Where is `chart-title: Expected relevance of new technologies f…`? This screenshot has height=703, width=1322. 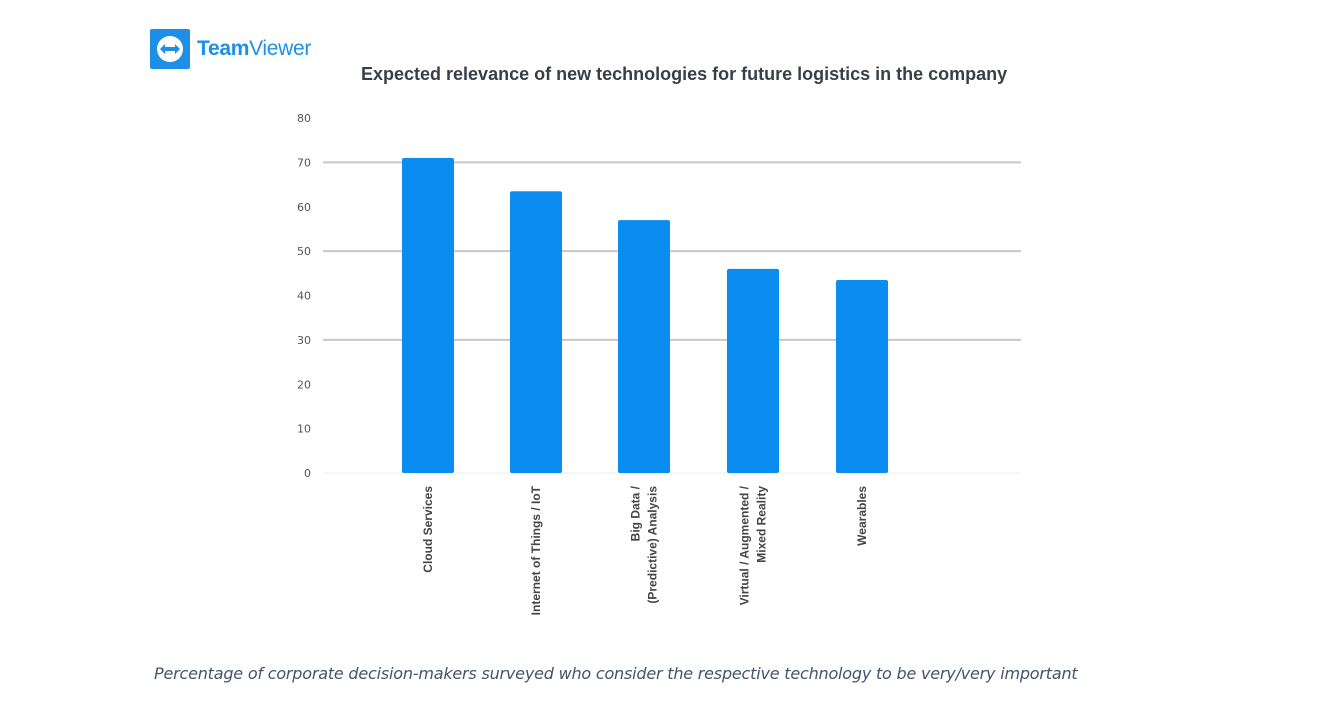 chart-title: Expected relevance of new technologies f… is located at coordinates (684, 74).